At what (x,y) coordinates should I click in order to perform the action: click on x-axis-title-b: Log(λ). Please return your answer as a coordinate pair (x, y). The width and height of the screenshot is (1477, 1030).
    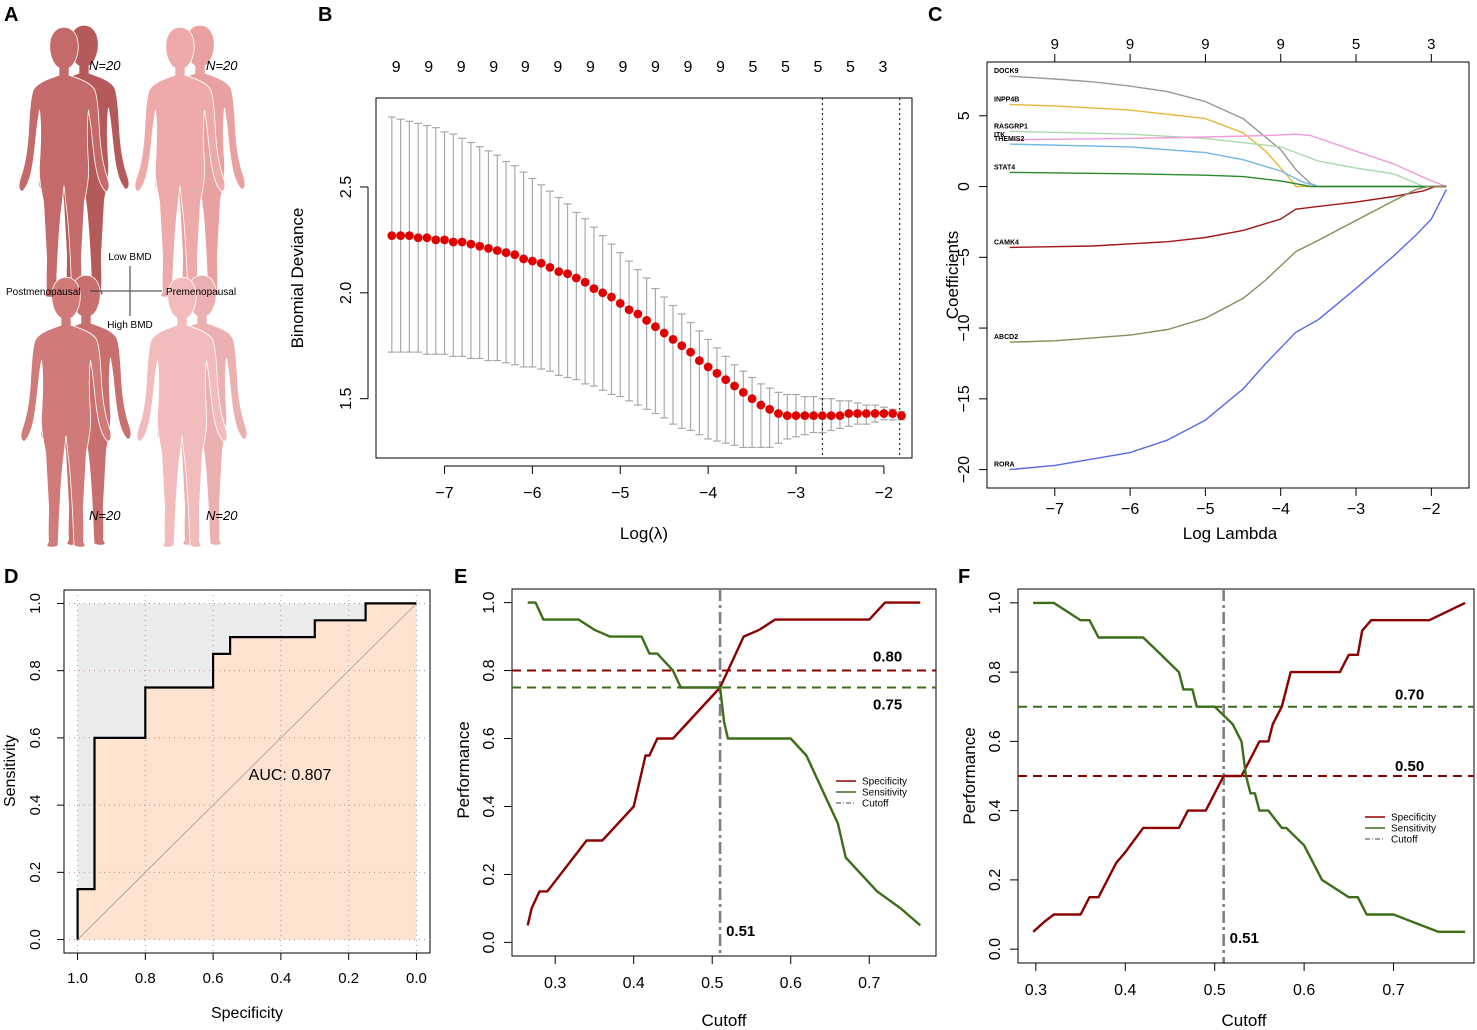
    Looking at the image, I should click on (644, 533).